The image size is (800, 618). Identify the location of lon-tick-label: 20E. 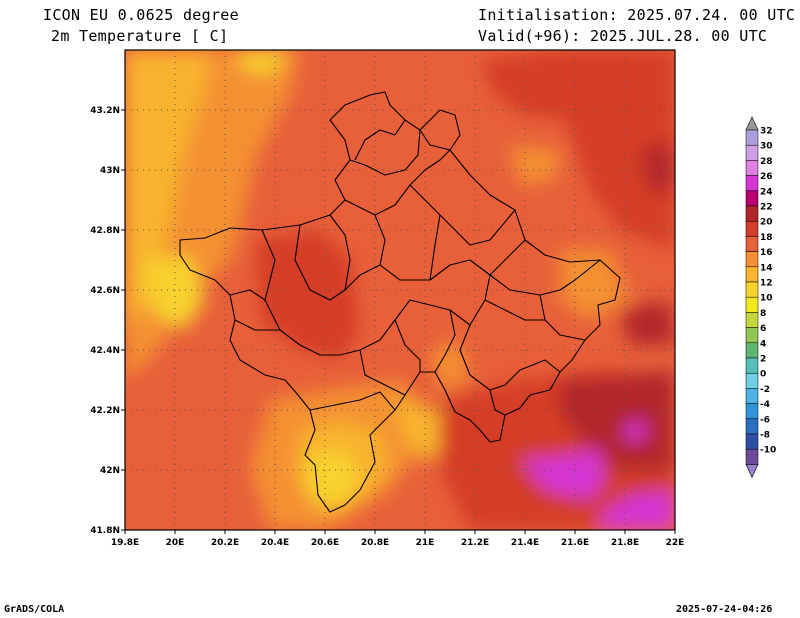
(175, 543).